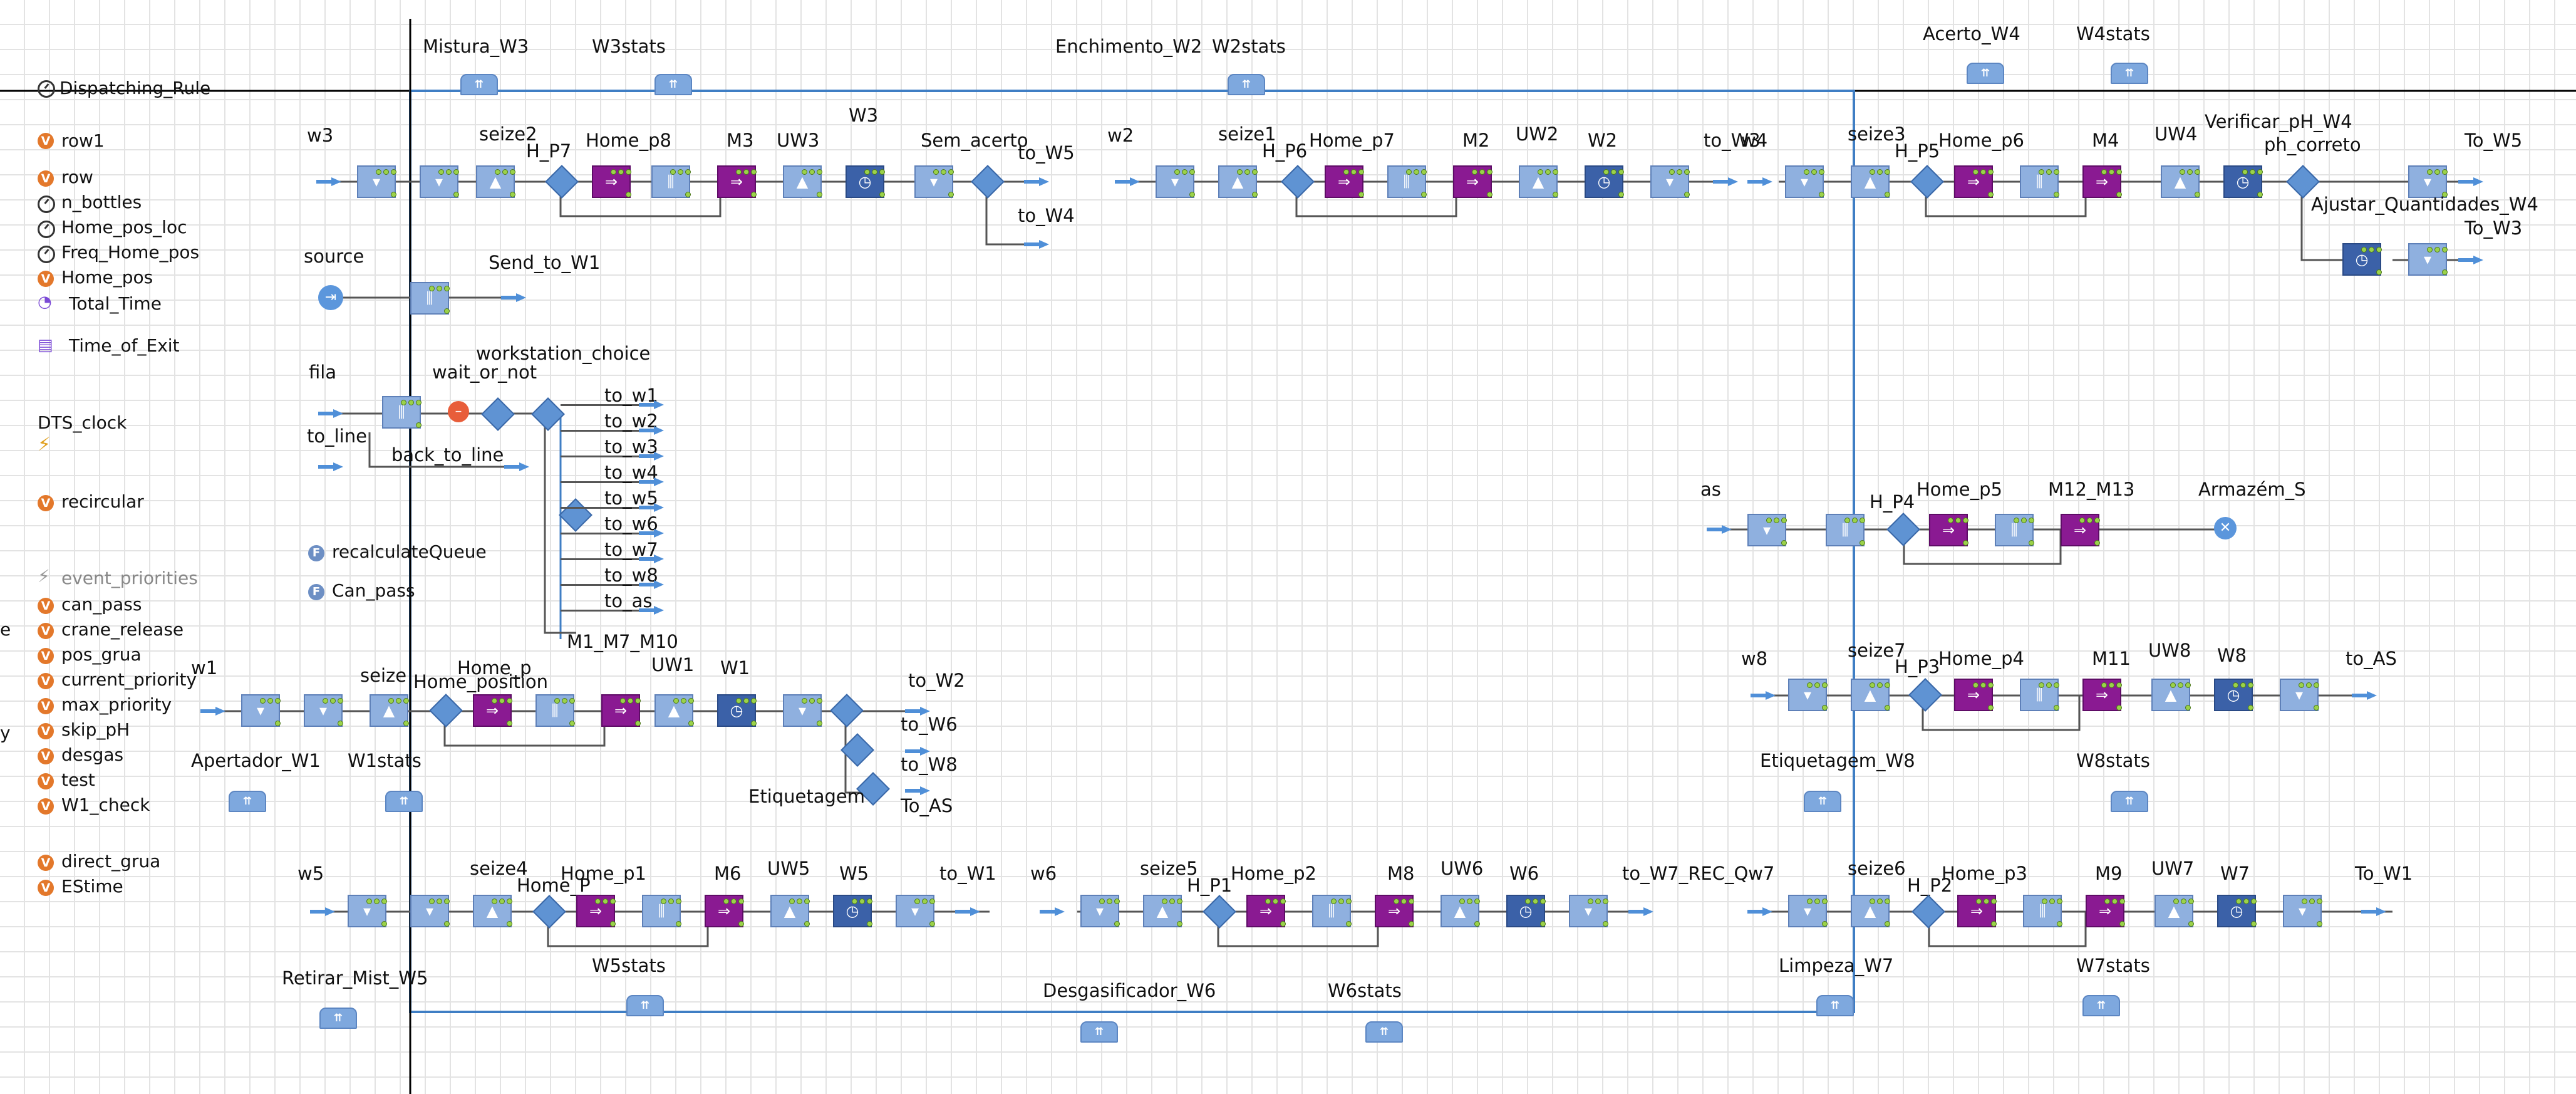 The image size is (2576, 1094). I want to click on sidebar-item-variable: W1_check, so click(105, 804).